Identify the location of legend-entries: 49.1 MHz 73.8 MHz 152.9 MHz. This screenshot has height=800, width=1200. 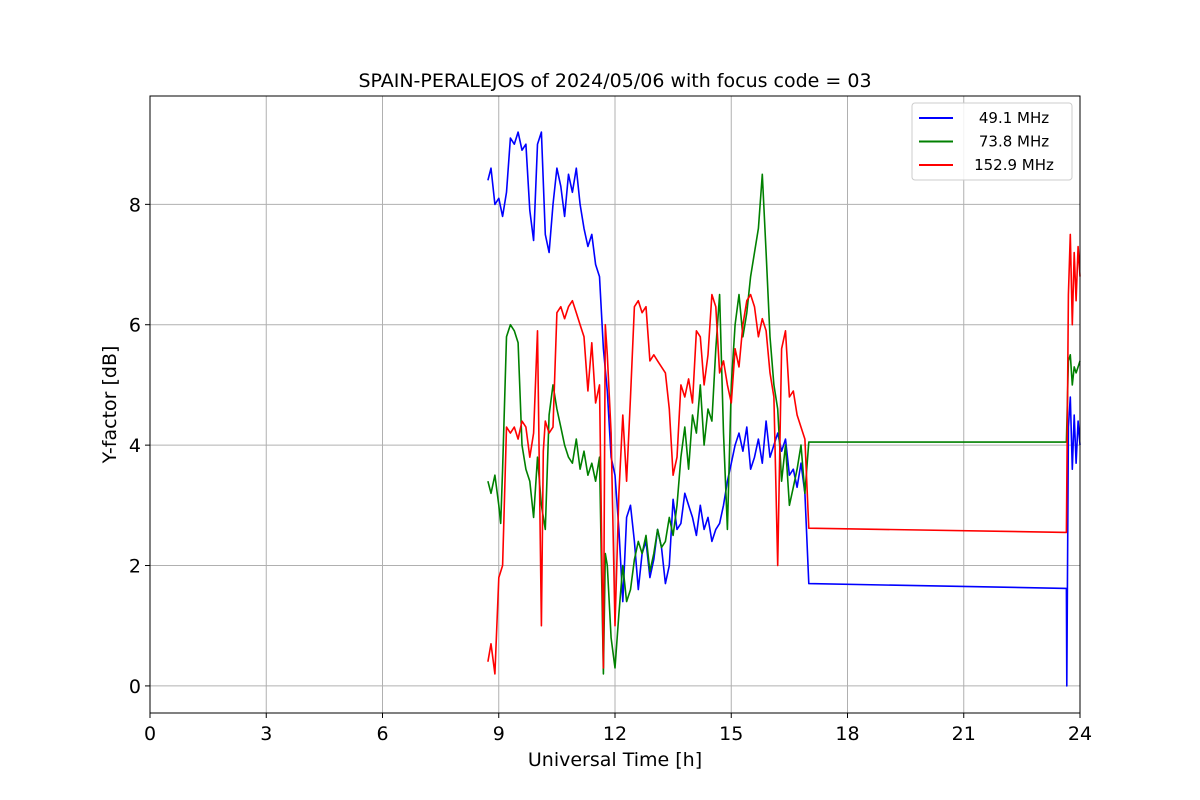
(986, 141).